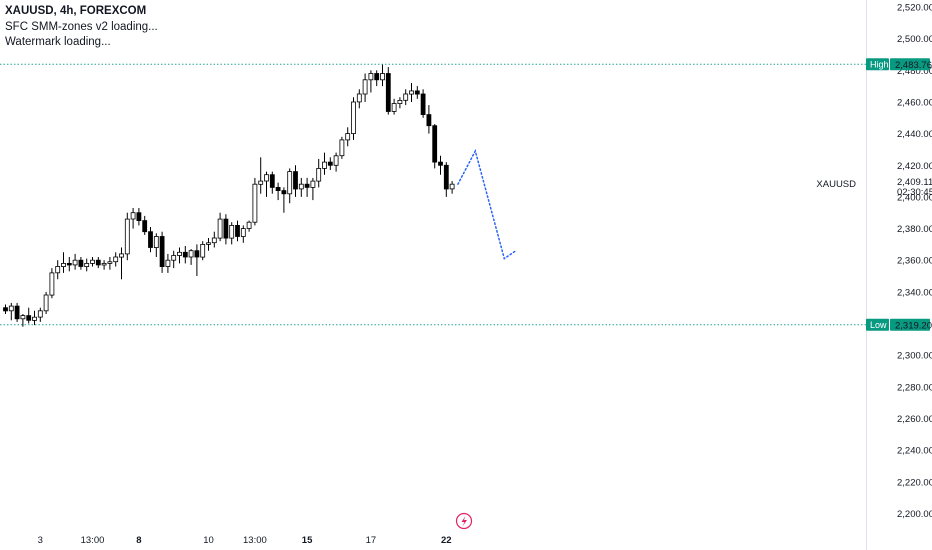  I want to click on price-tick-label: 2,400.00, so click(914, 197).